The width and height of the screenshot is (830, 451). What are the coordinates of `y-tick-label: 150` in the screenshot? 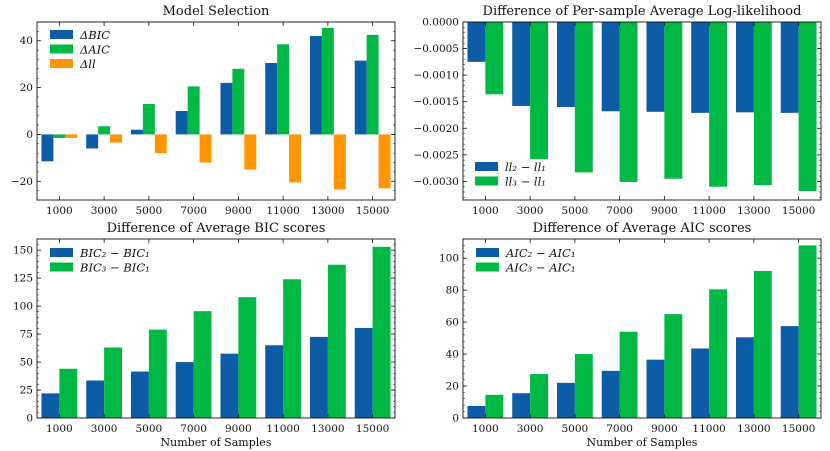 It's located at (23, 251).